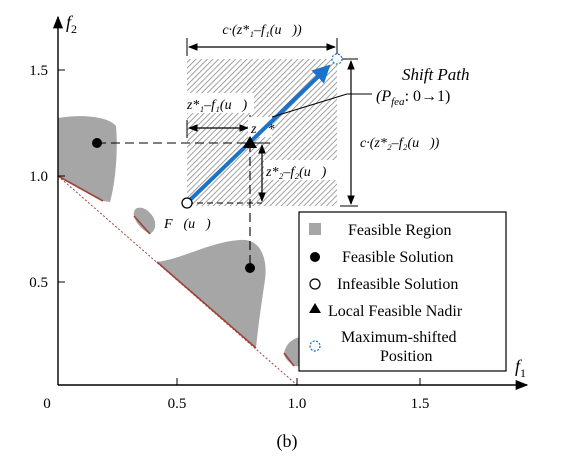 The image size is (580, 472). What do you see at coordinates (287, 441) in the screenshot?
I see `figure-caption: (b)` at bounding box center [287, 441].